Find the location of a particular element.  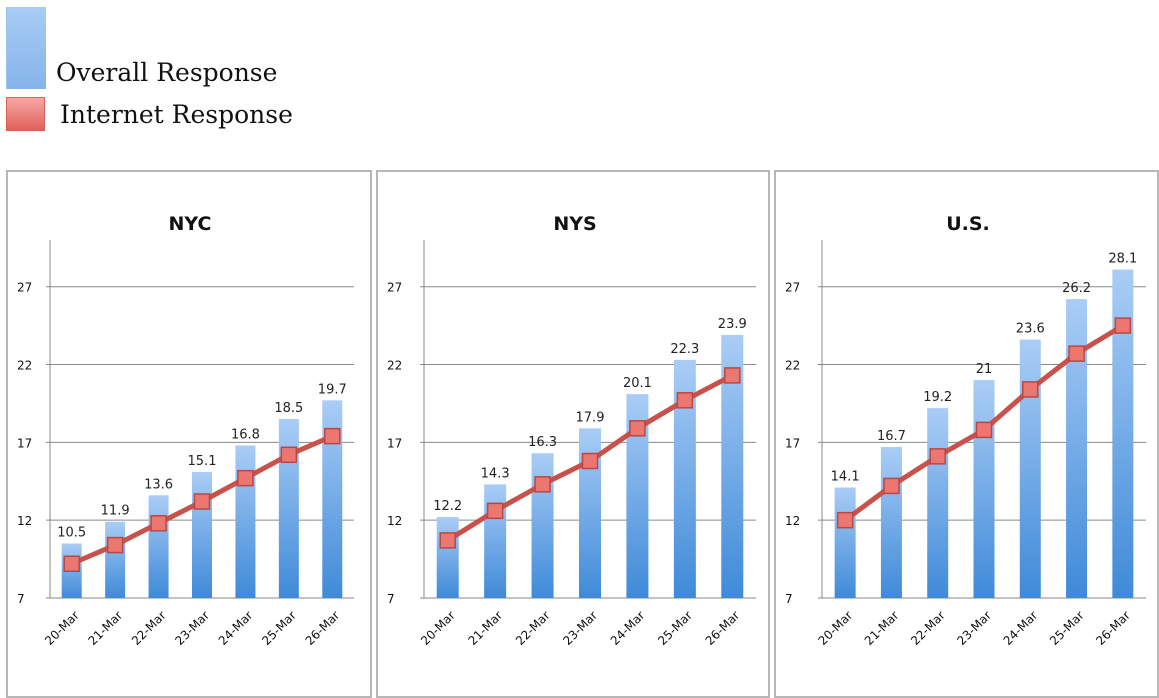

bar-value-label: 17.9 is located at coordinates (590, 417).